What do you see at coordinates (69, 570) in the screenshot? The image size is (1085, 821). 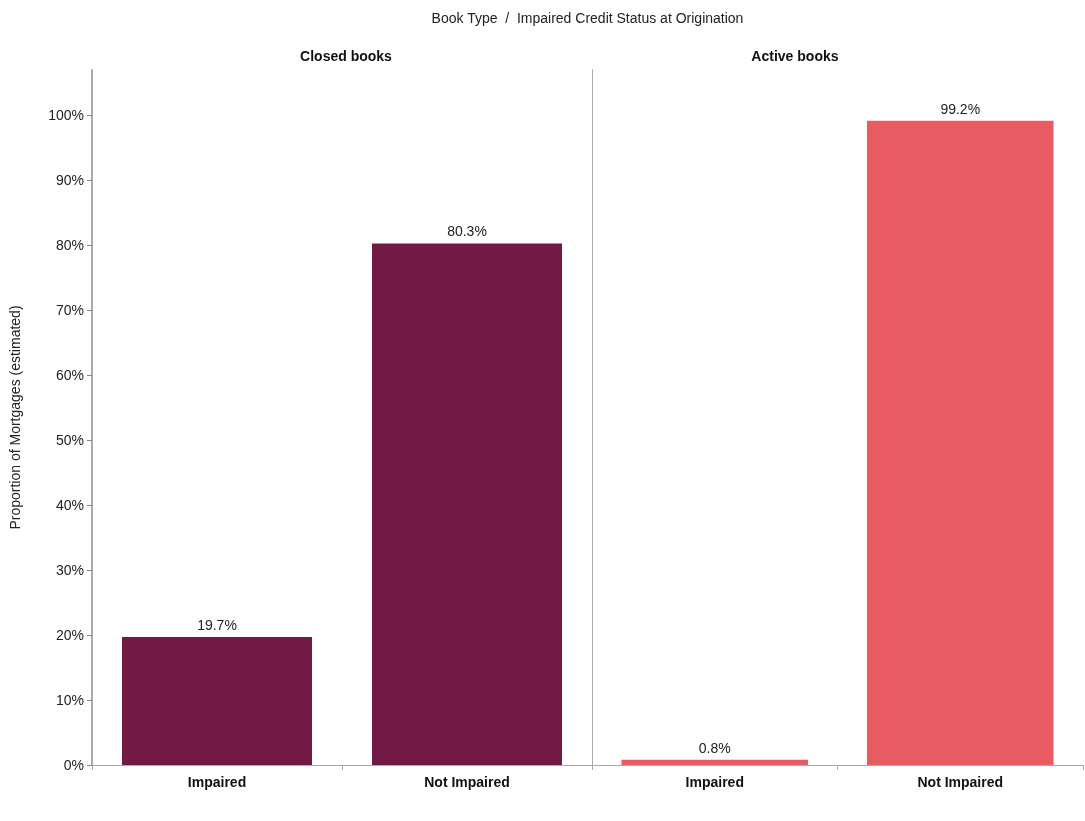 I see `y-tick-label: 30%` at bounding box center [69, 570].